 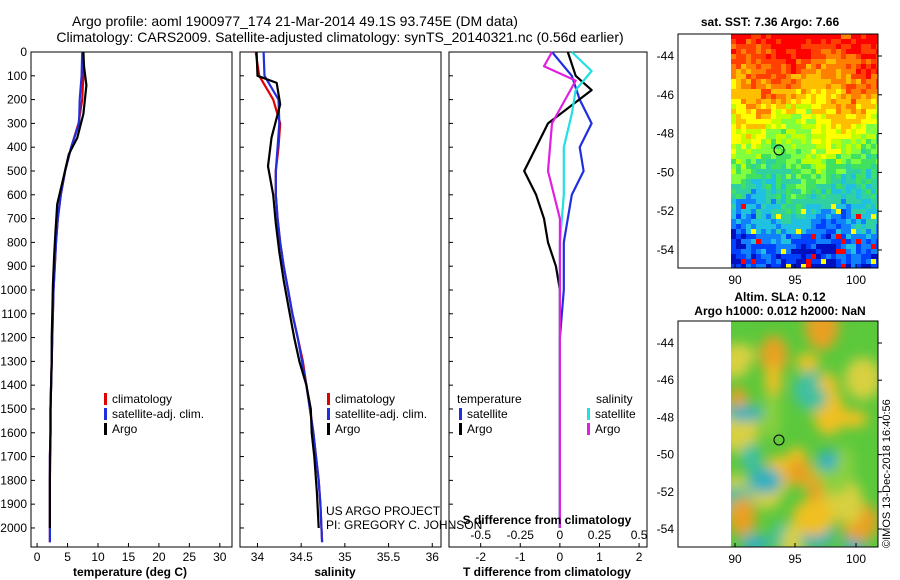 What do you see at coordinates (159, 557) in the screenshot?
I see `x-tick-label: 20` at bounding box center [159, 557].